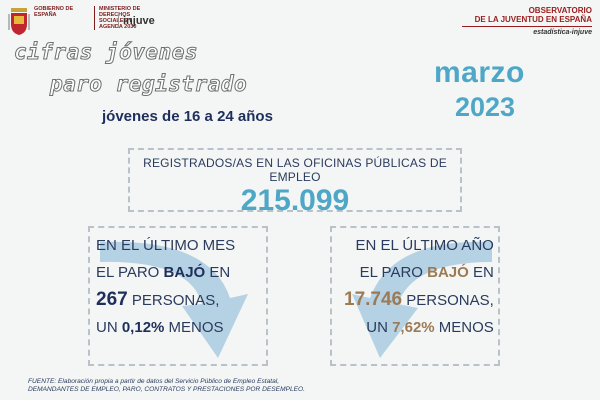 The image size is (600, 400). I want to click on monthly-line2: EL PARO BAJÓ EN, so click(163, 272).